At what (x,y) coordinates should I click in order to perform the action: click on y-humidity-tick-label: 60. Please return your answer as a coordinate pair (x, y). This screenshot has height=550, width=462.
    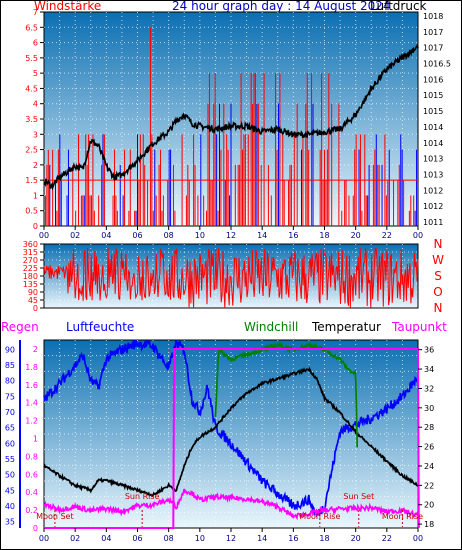
    Looking at the image, I should click on (10, 443).